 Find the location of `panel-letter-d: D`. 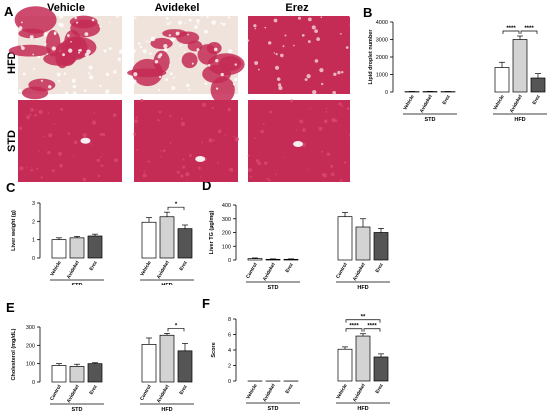

panel-letter-d: D is located at coordinates (206, 187).